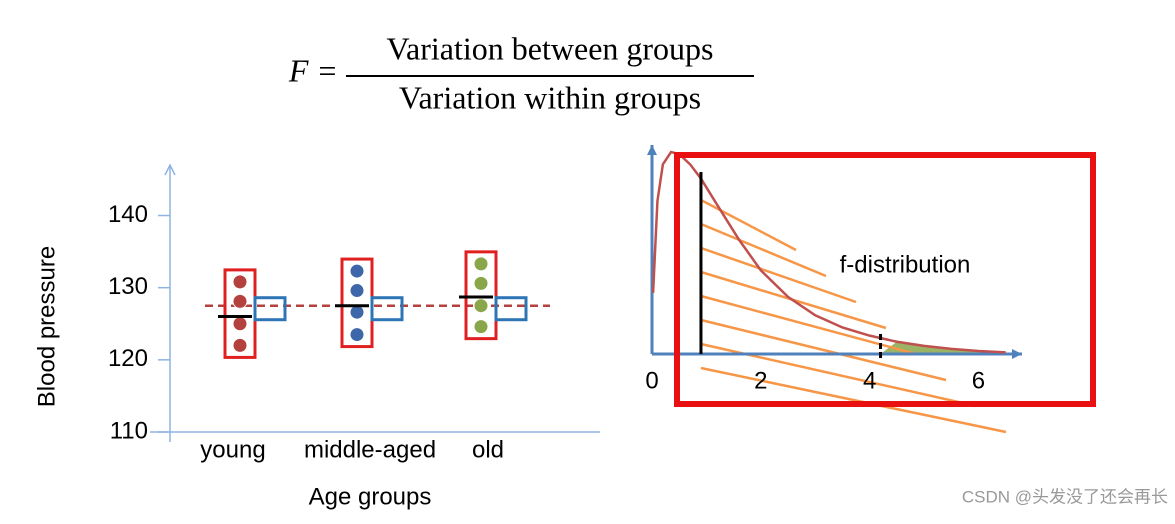  What do you see at coordinates (549, 48) in the screenshot?
I see `formula-numerator: Variation between groups` at bounding box center [549, 48].